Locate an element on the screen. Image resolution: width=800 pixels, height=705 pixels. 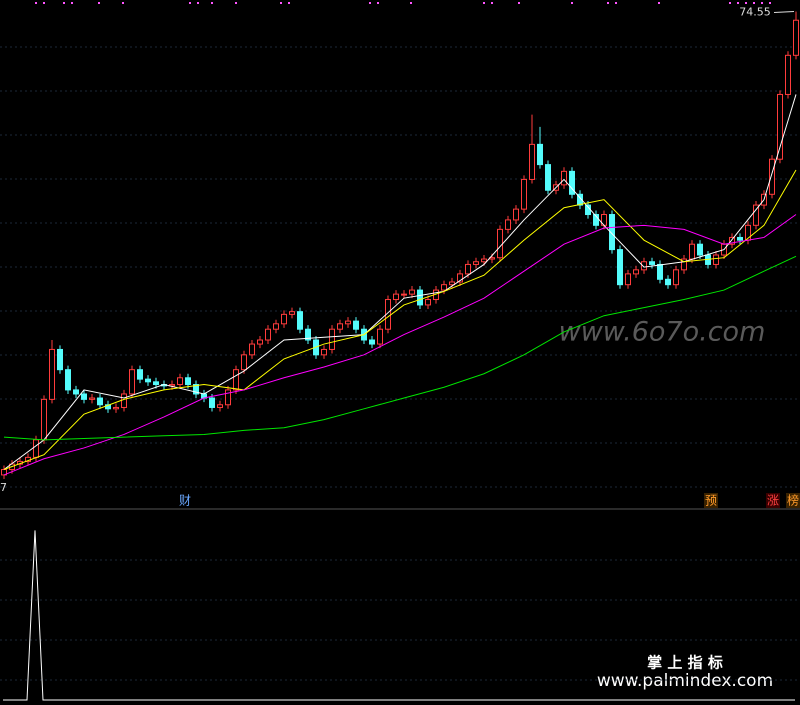
high-label: 74.55 is located at coordinates (755, 11).